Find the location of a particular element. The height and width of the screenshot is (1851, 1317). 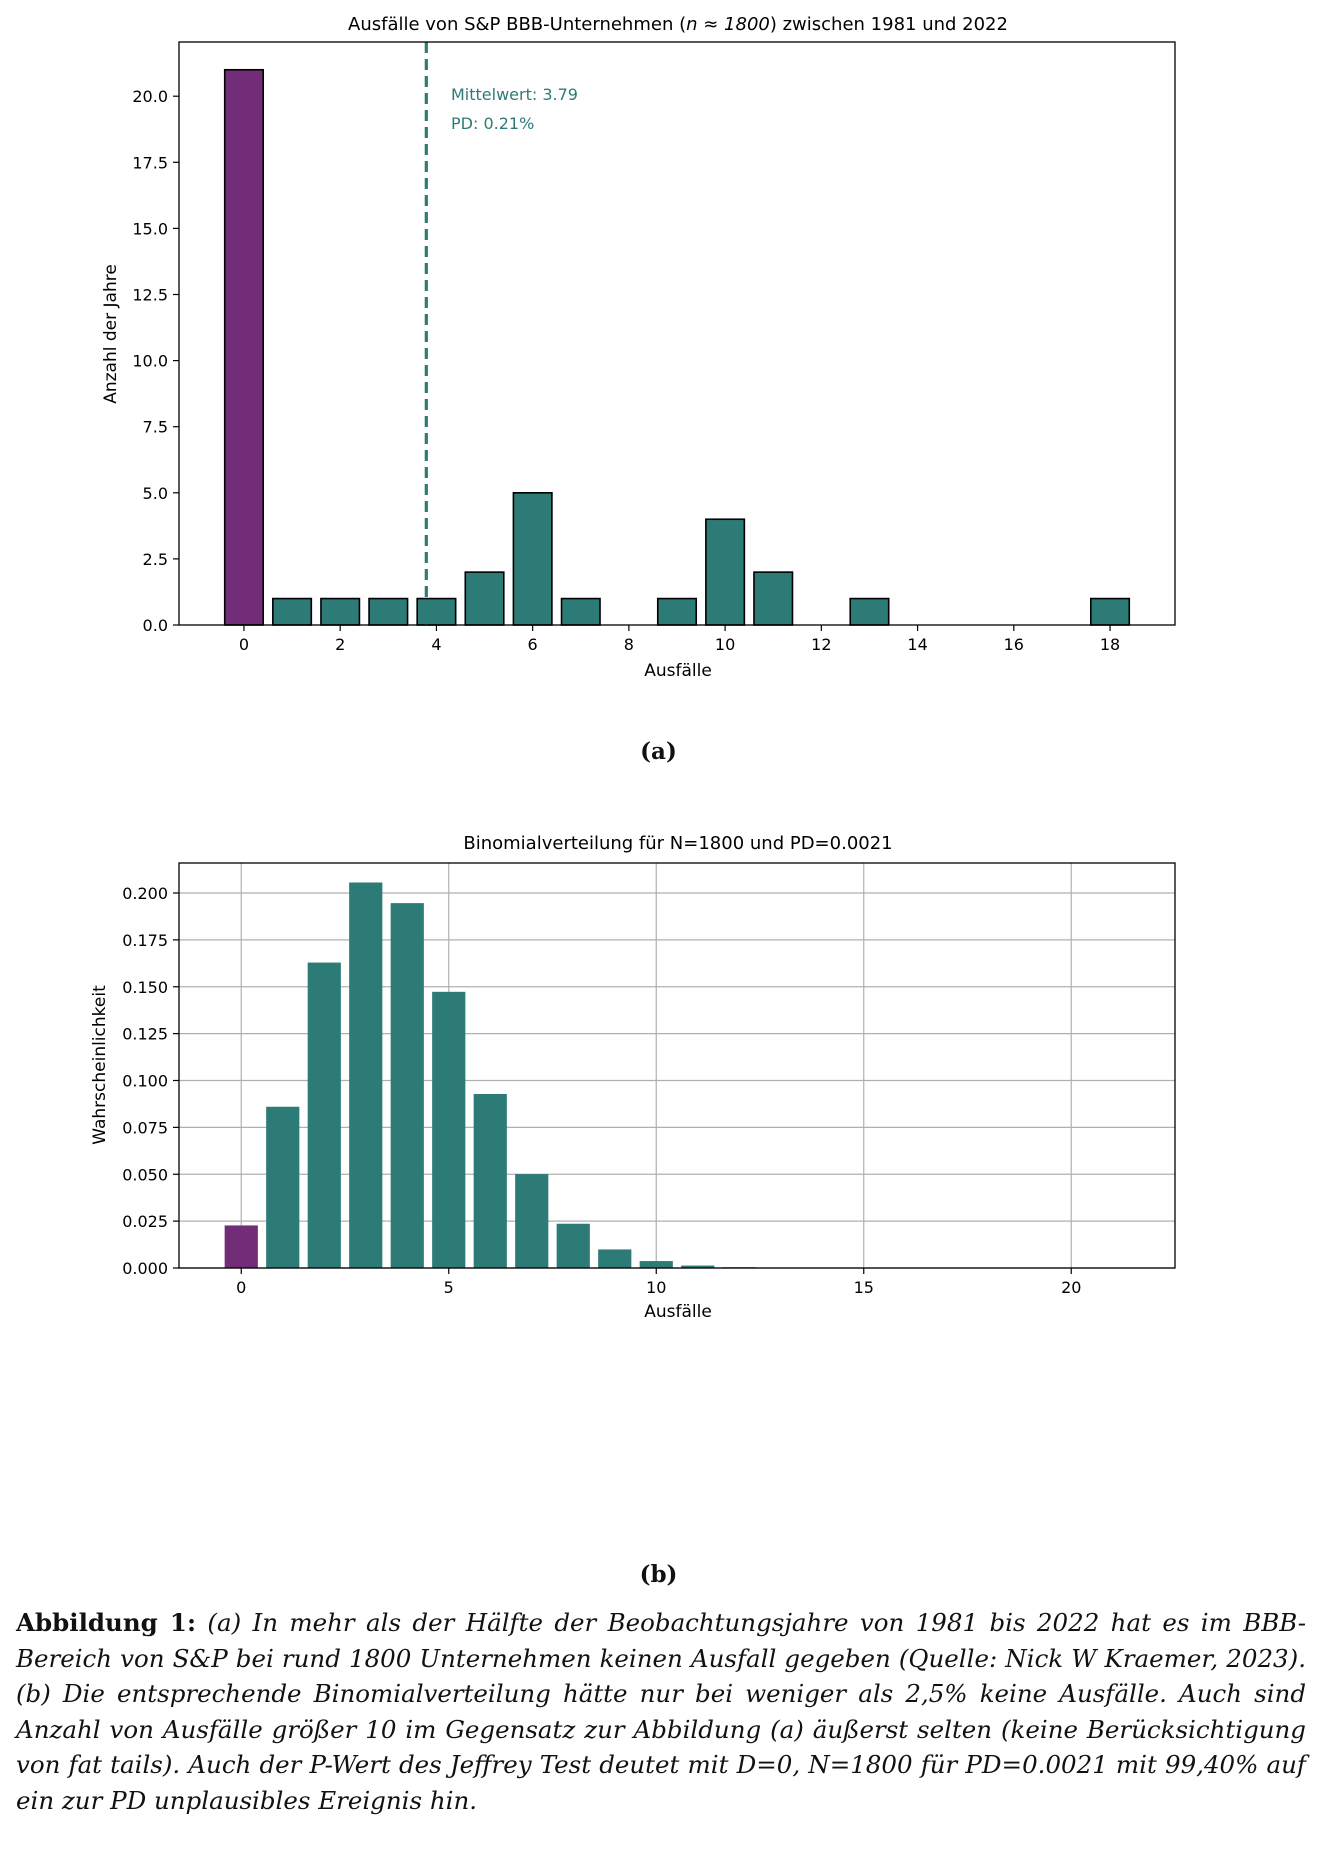

x-tick-label: 16 is located at coordinates (1014, 644).